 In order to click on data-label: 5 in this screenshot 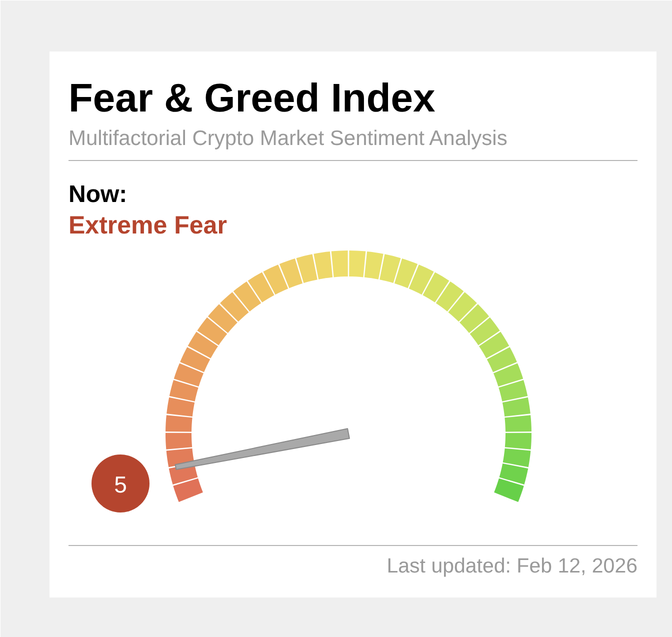, I will do `click(120, 485)`.